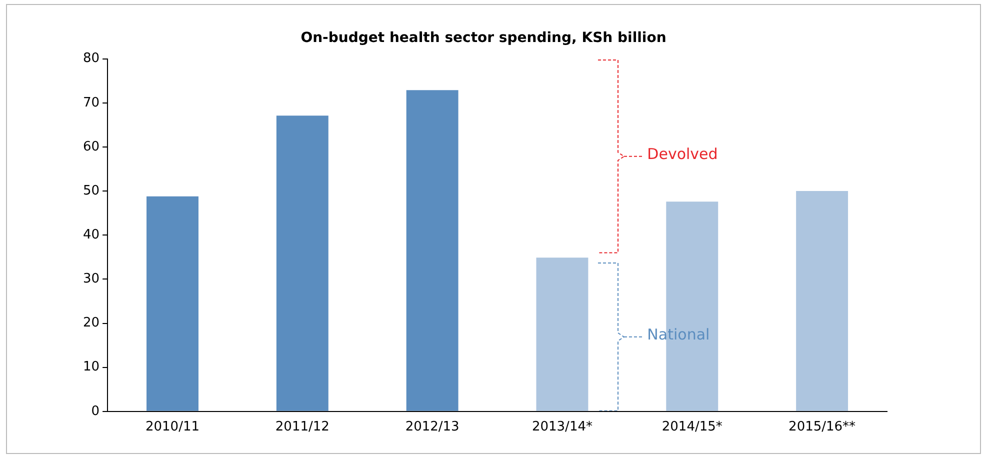 The height and width of the screenshot is (458, 987). What do you see at coordinates (483, 38) in the screenshot?
I see `chart-title: On-budget health sector spending, KSh billion` at bounding box center [483, 38].